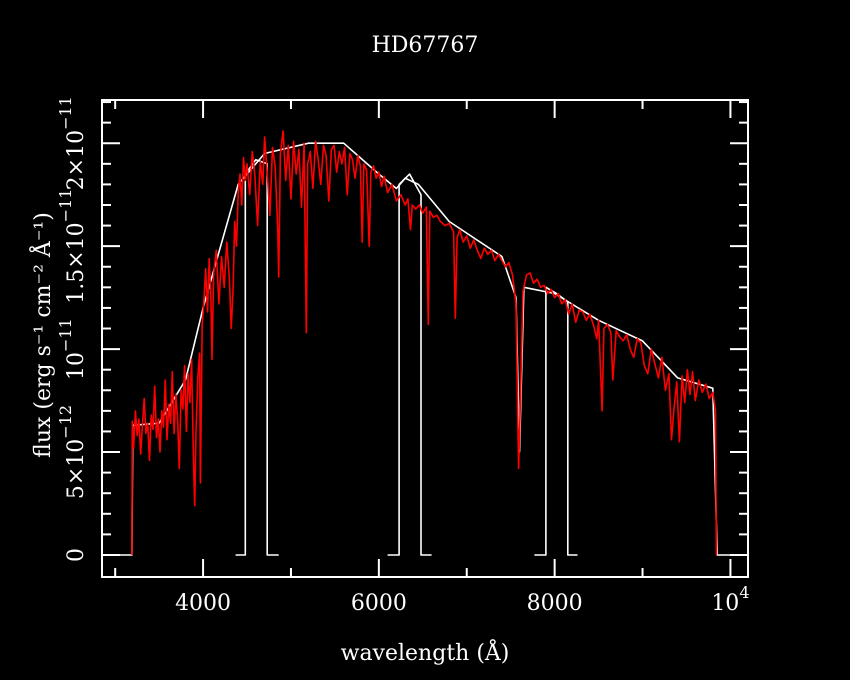  I want to click on x-tick-label: 6000, so click(379, 603).